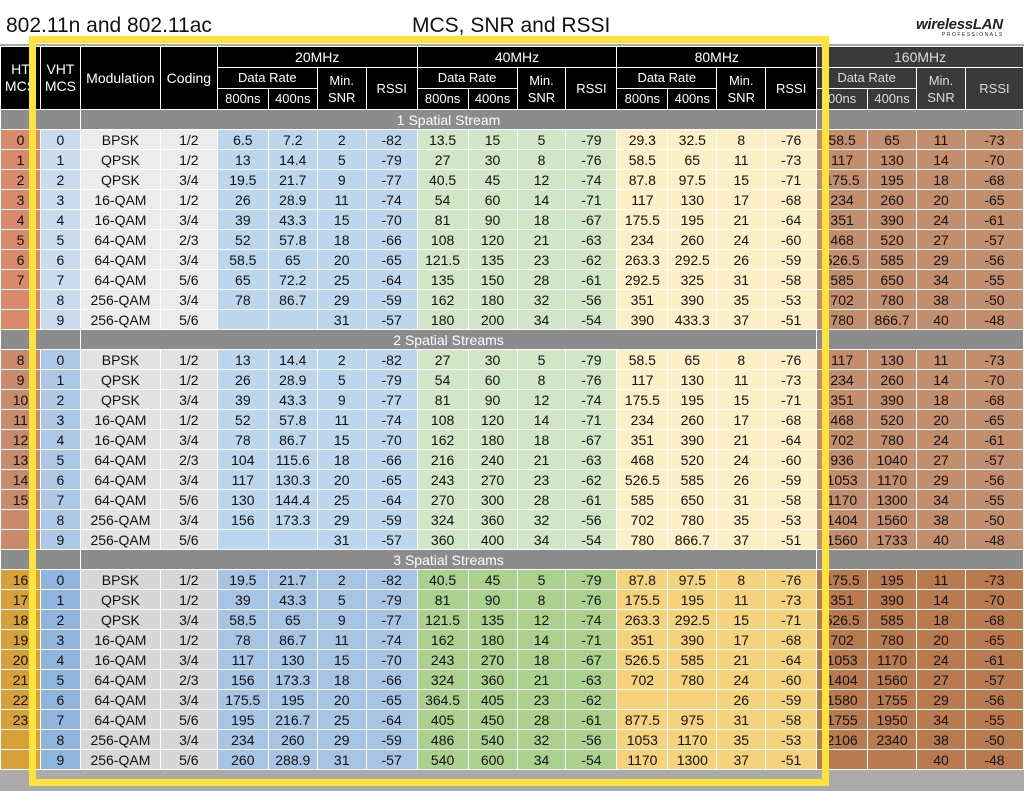 The image size is (1024, 791). I want to click on vht-mcs-cell: 0, so click(60, 359).